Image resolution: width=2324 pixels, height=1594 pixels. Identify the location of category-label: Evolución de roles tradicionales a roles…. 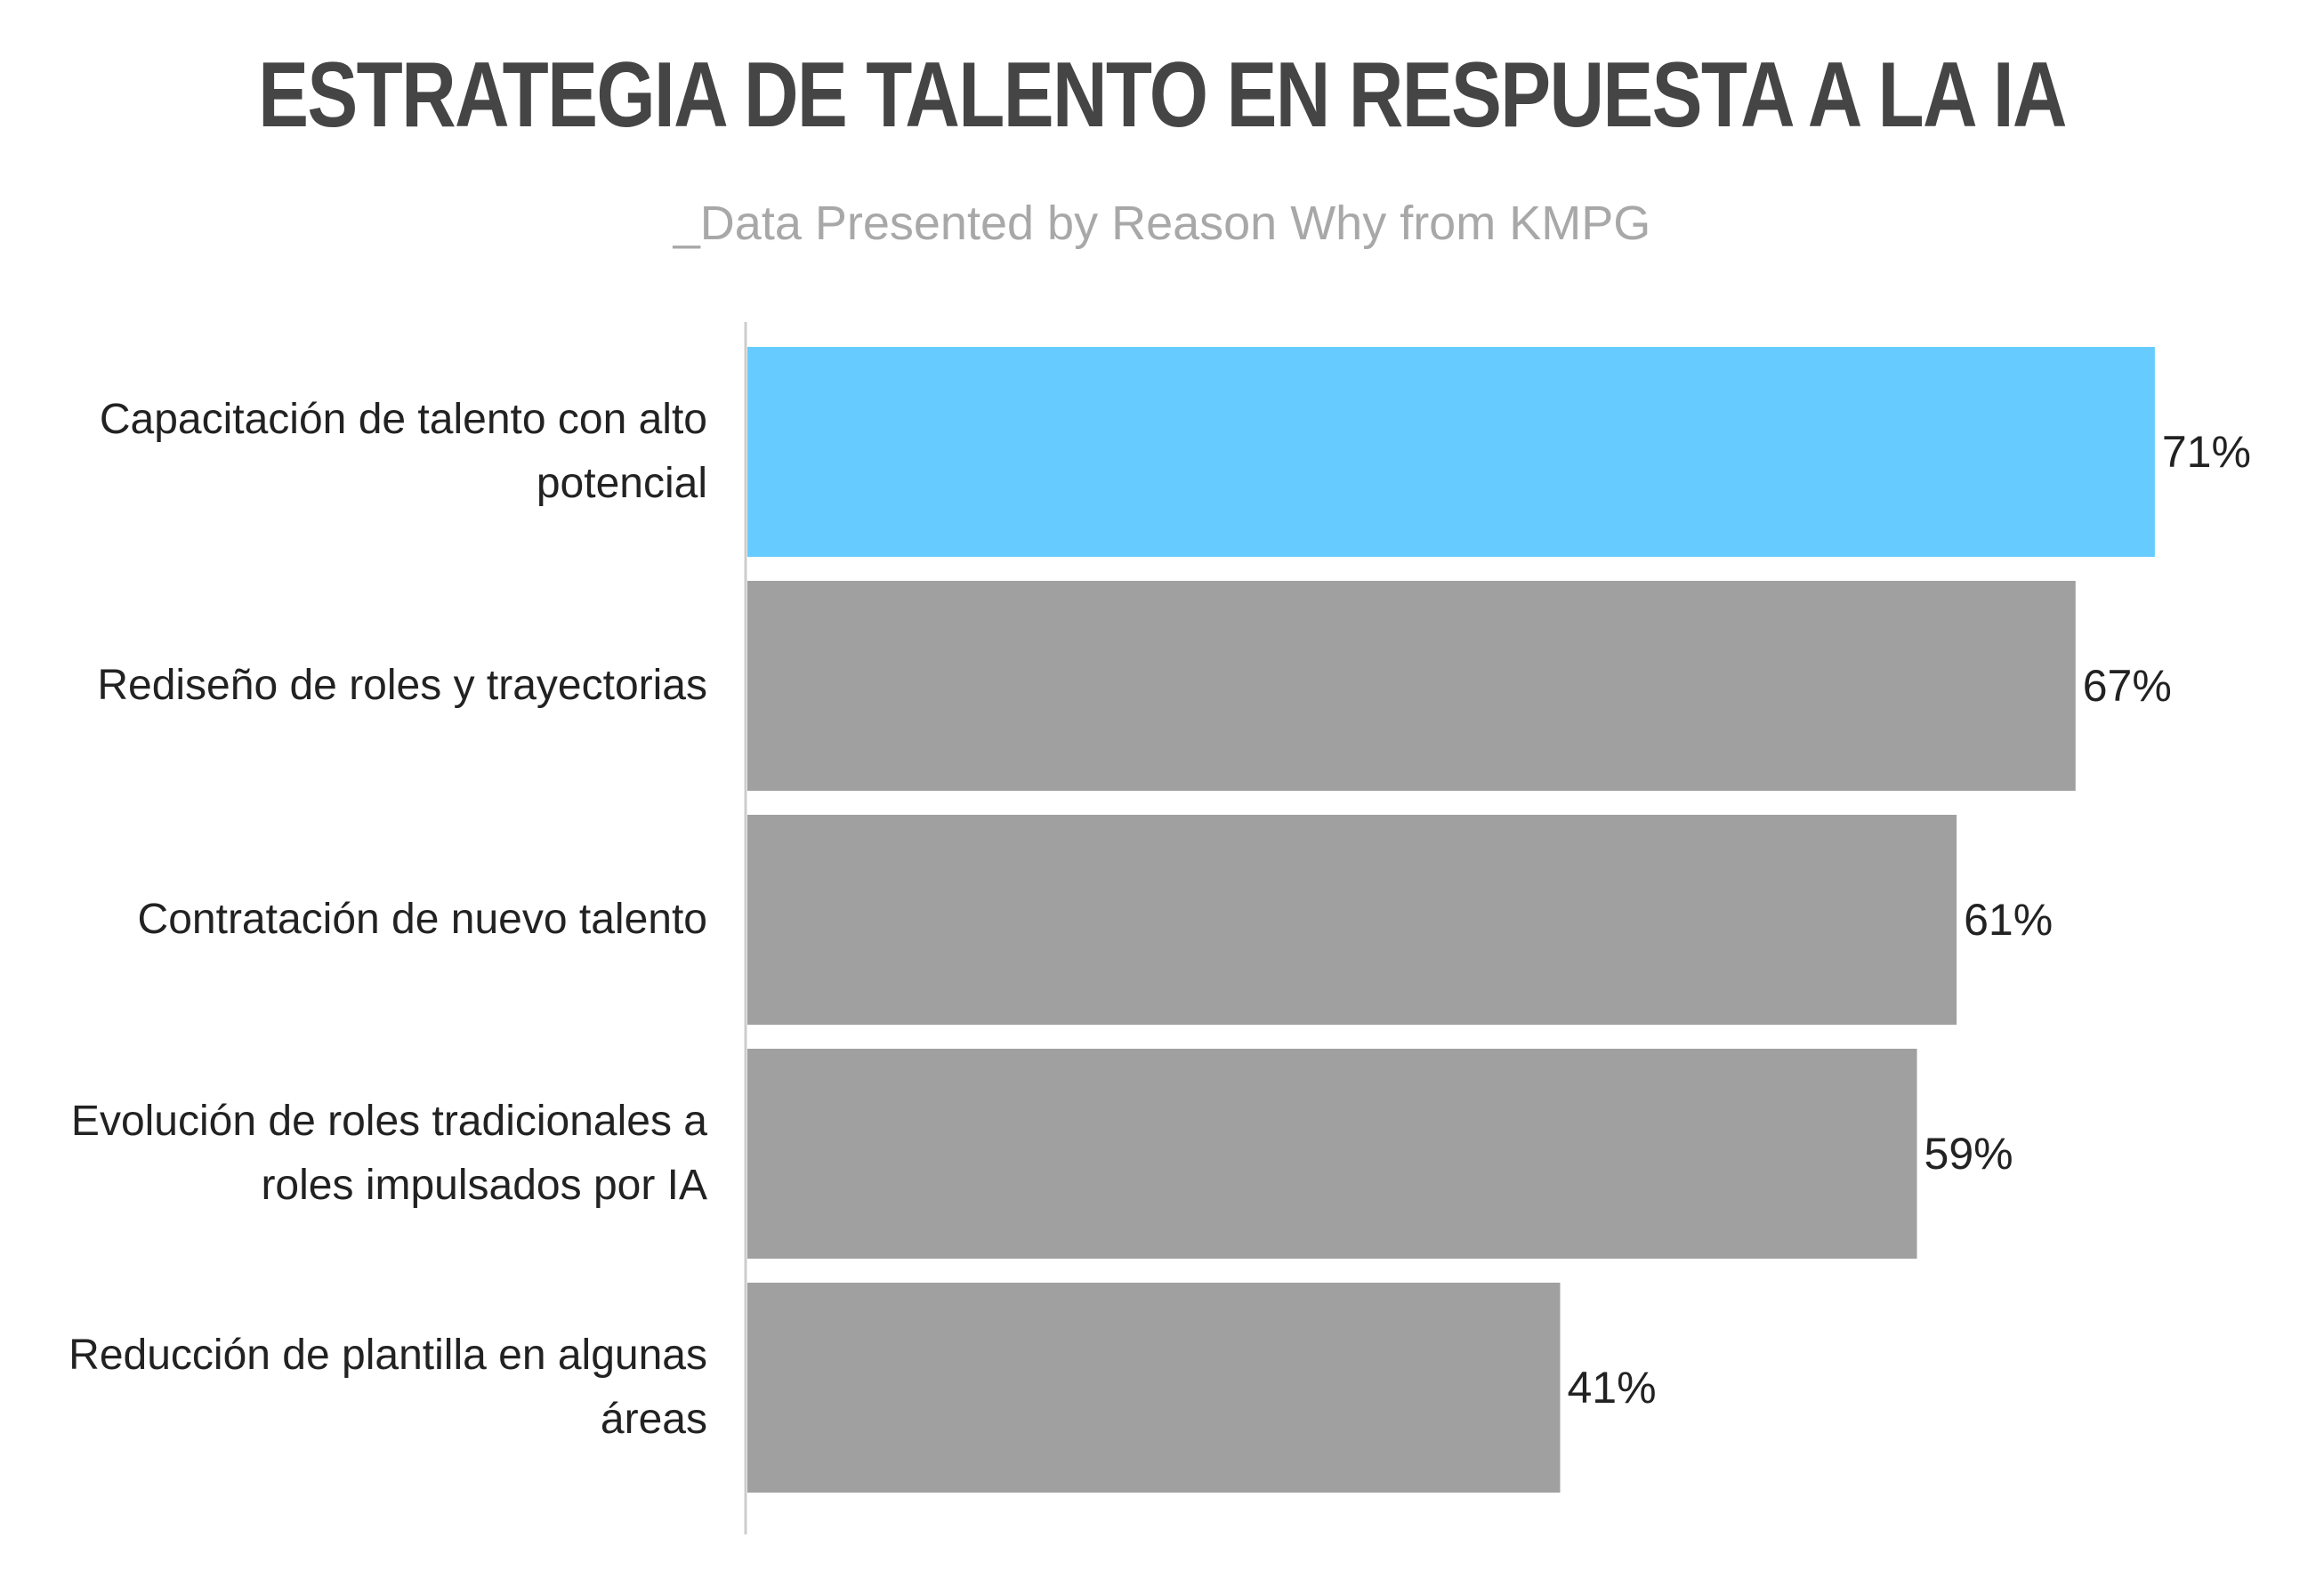
(388, 1153).